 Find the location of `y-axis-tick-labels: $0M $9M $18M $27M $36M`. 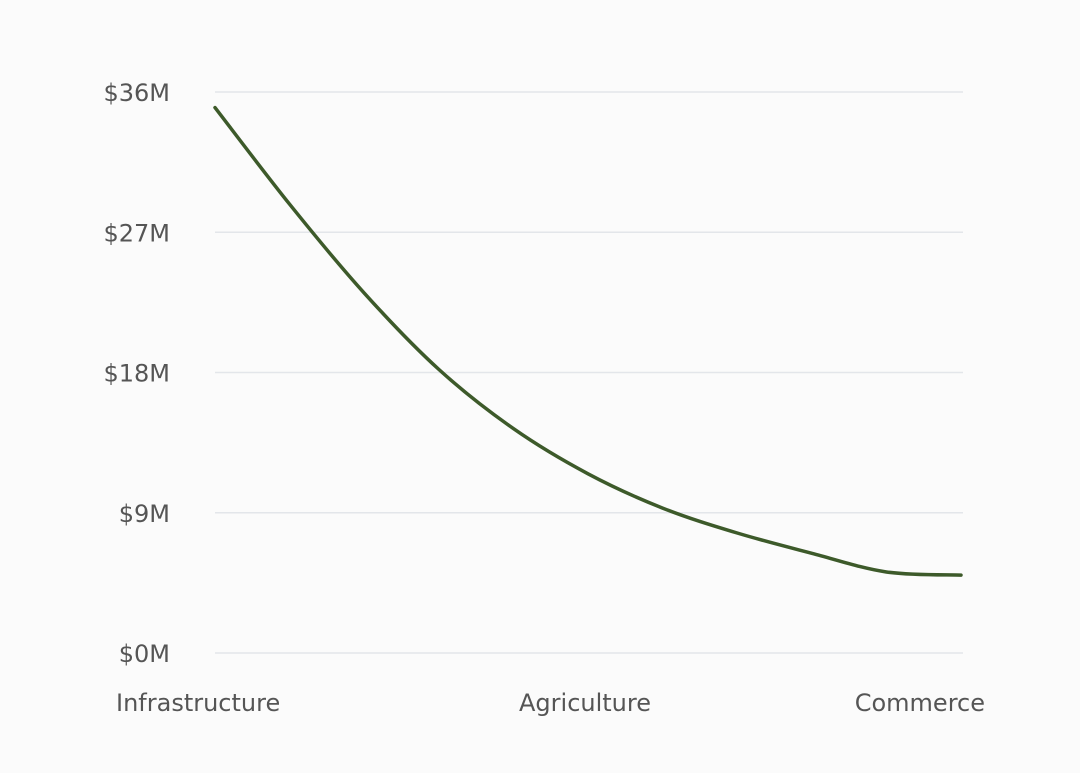

y-axis-tick-labels: $0M $9M $18M $27M $36M is located at coordinates (136, 373).